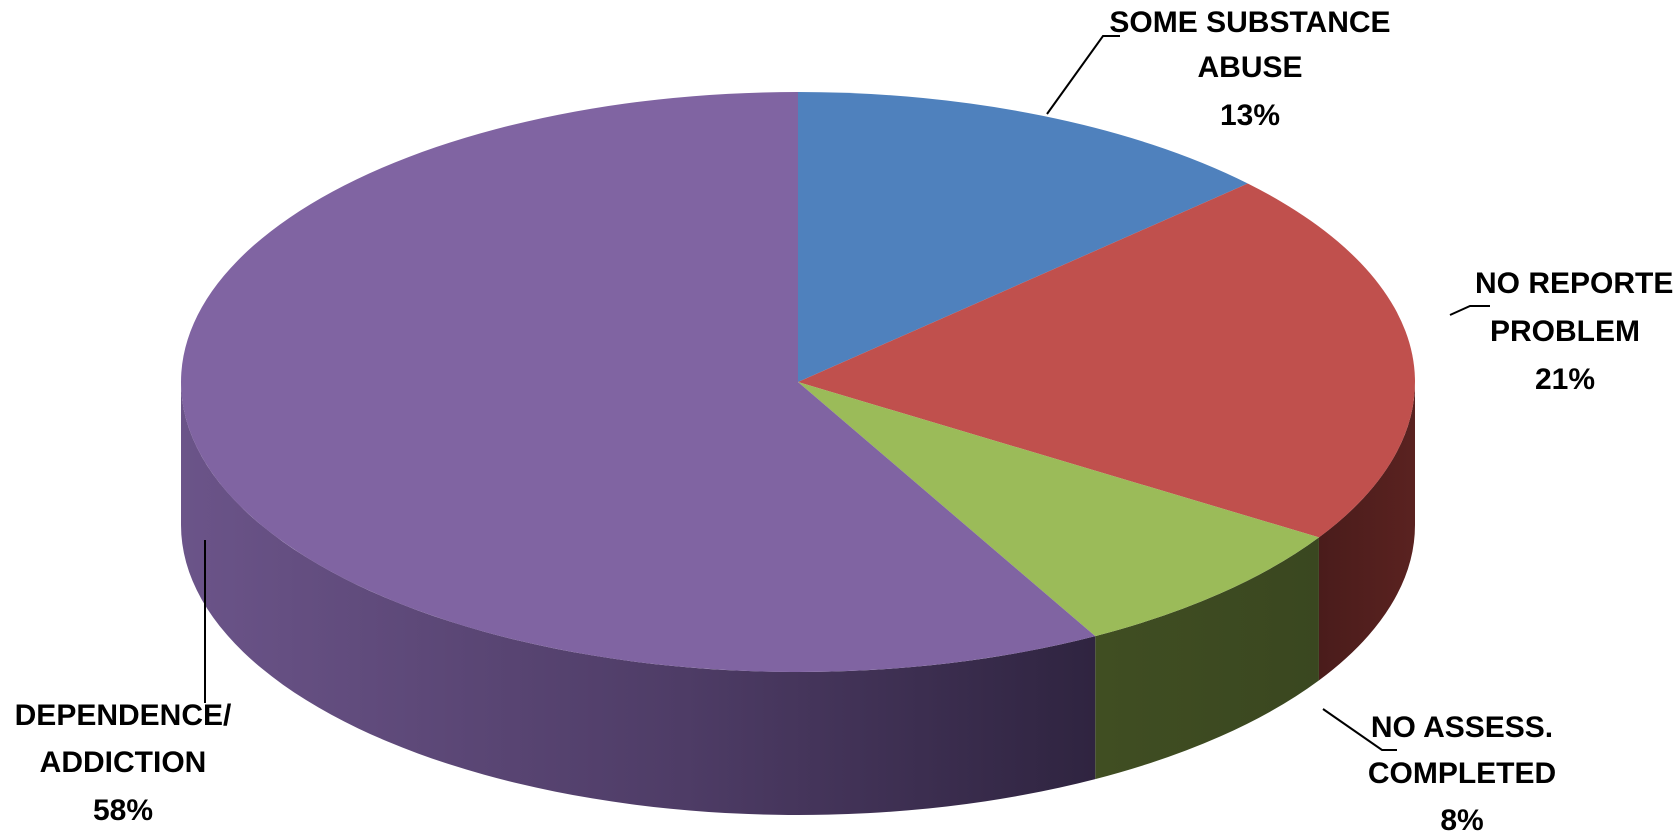  What do you see at coordinates (1462, 773) in the screenshot?
I see `category-label-no-assess-completed: COMPLETED` at bounding box center [1462, 773].